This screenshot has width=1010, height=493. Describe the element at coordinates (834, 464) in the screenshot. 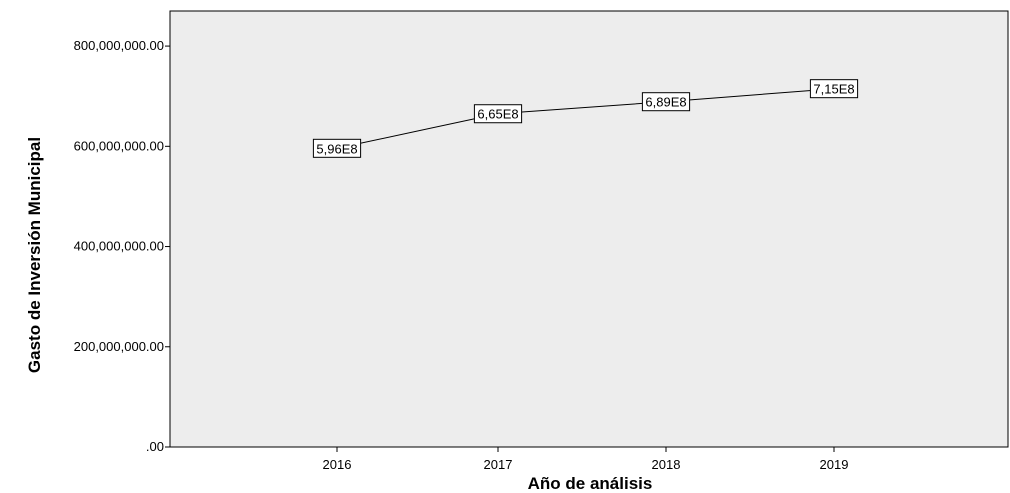

I see `x-tick-label: 2019` at that location.